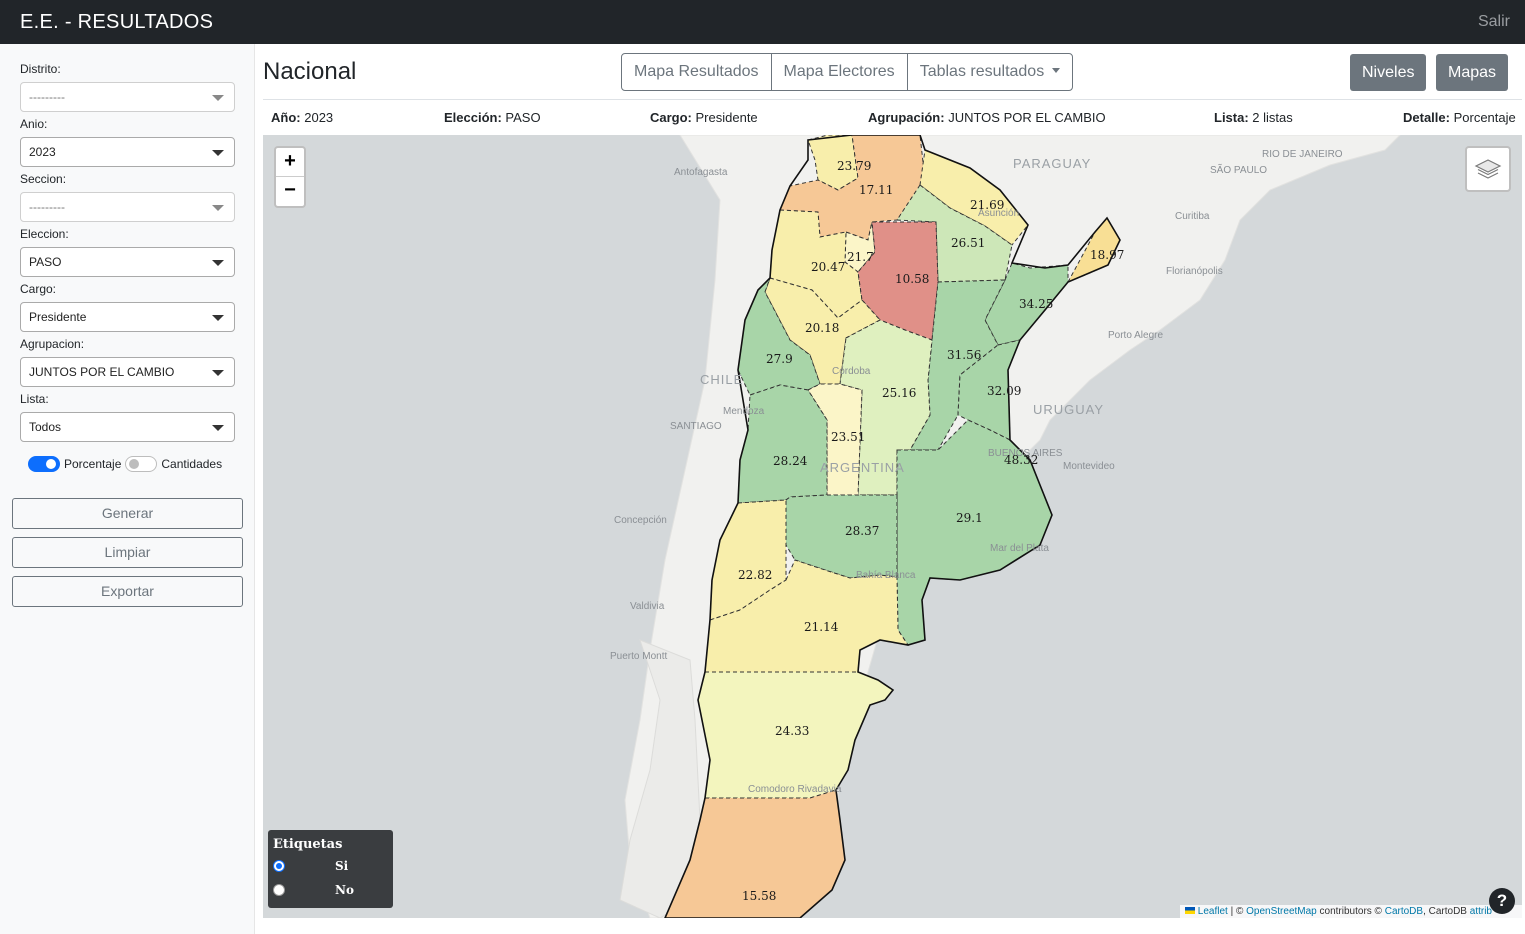  I want to click on labels-option-no: No, so click(328, 890).